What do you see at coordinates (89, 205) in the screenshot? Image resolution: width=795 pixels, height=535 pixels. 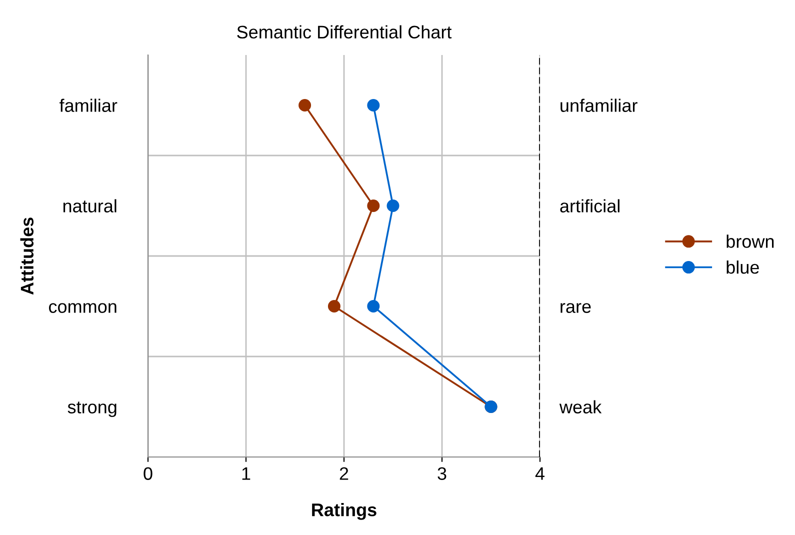 I see `y-tick-label: natural` at bounding box center [89, 205].